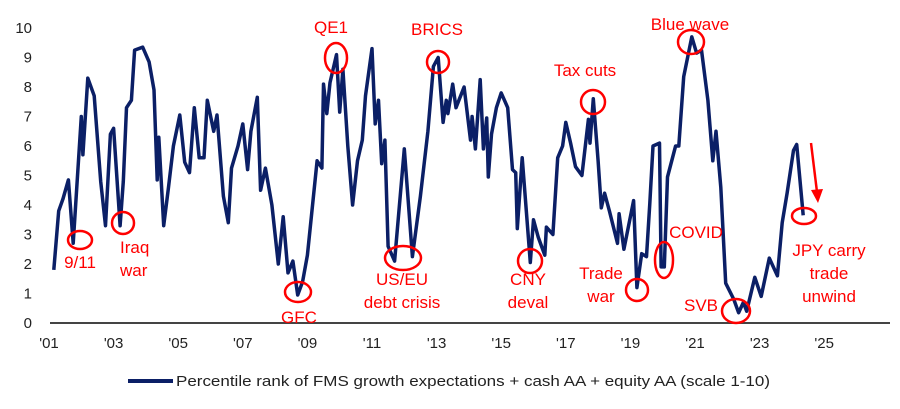 The width and height of the screenshot is (900, 409). I want to click on annotation-label: COVID, so click(696, 232).